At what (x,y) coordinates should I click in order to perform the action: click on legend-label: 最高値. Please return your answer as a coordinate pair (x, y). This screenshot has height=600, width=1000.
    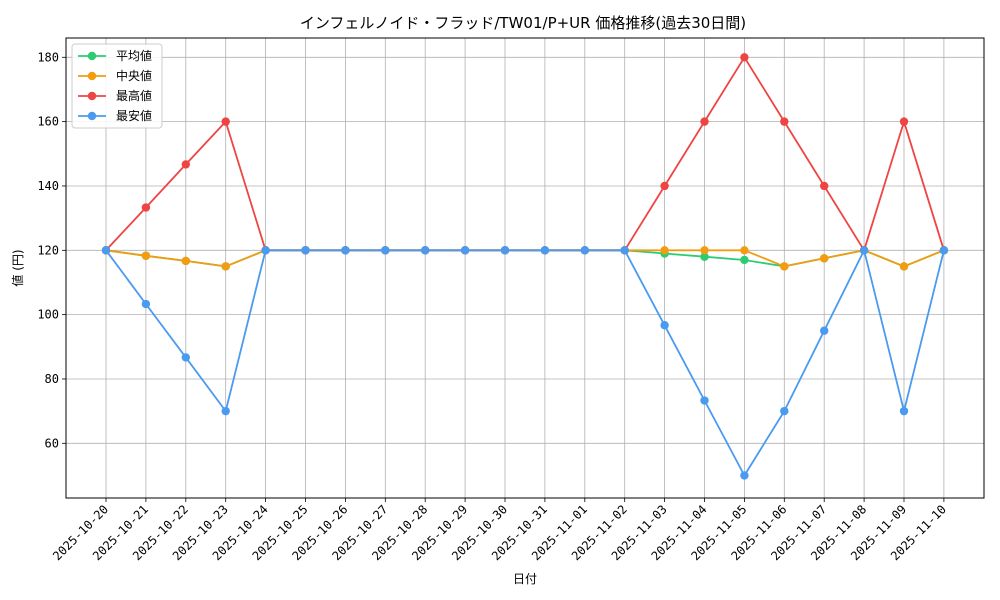
    Looking at the image, I should click on (134, 95).